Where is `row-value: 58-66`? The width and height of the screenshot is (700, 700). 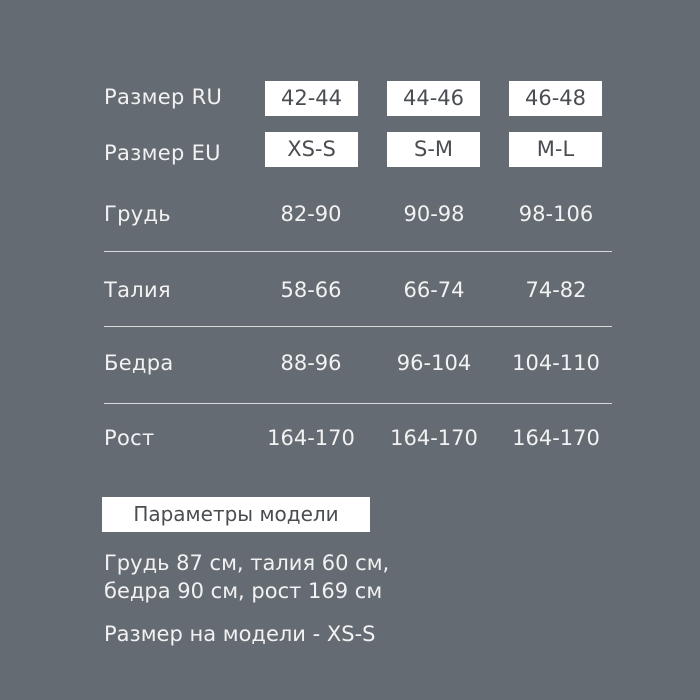 row-value: 58-66 is located at coordinates (311, 290).